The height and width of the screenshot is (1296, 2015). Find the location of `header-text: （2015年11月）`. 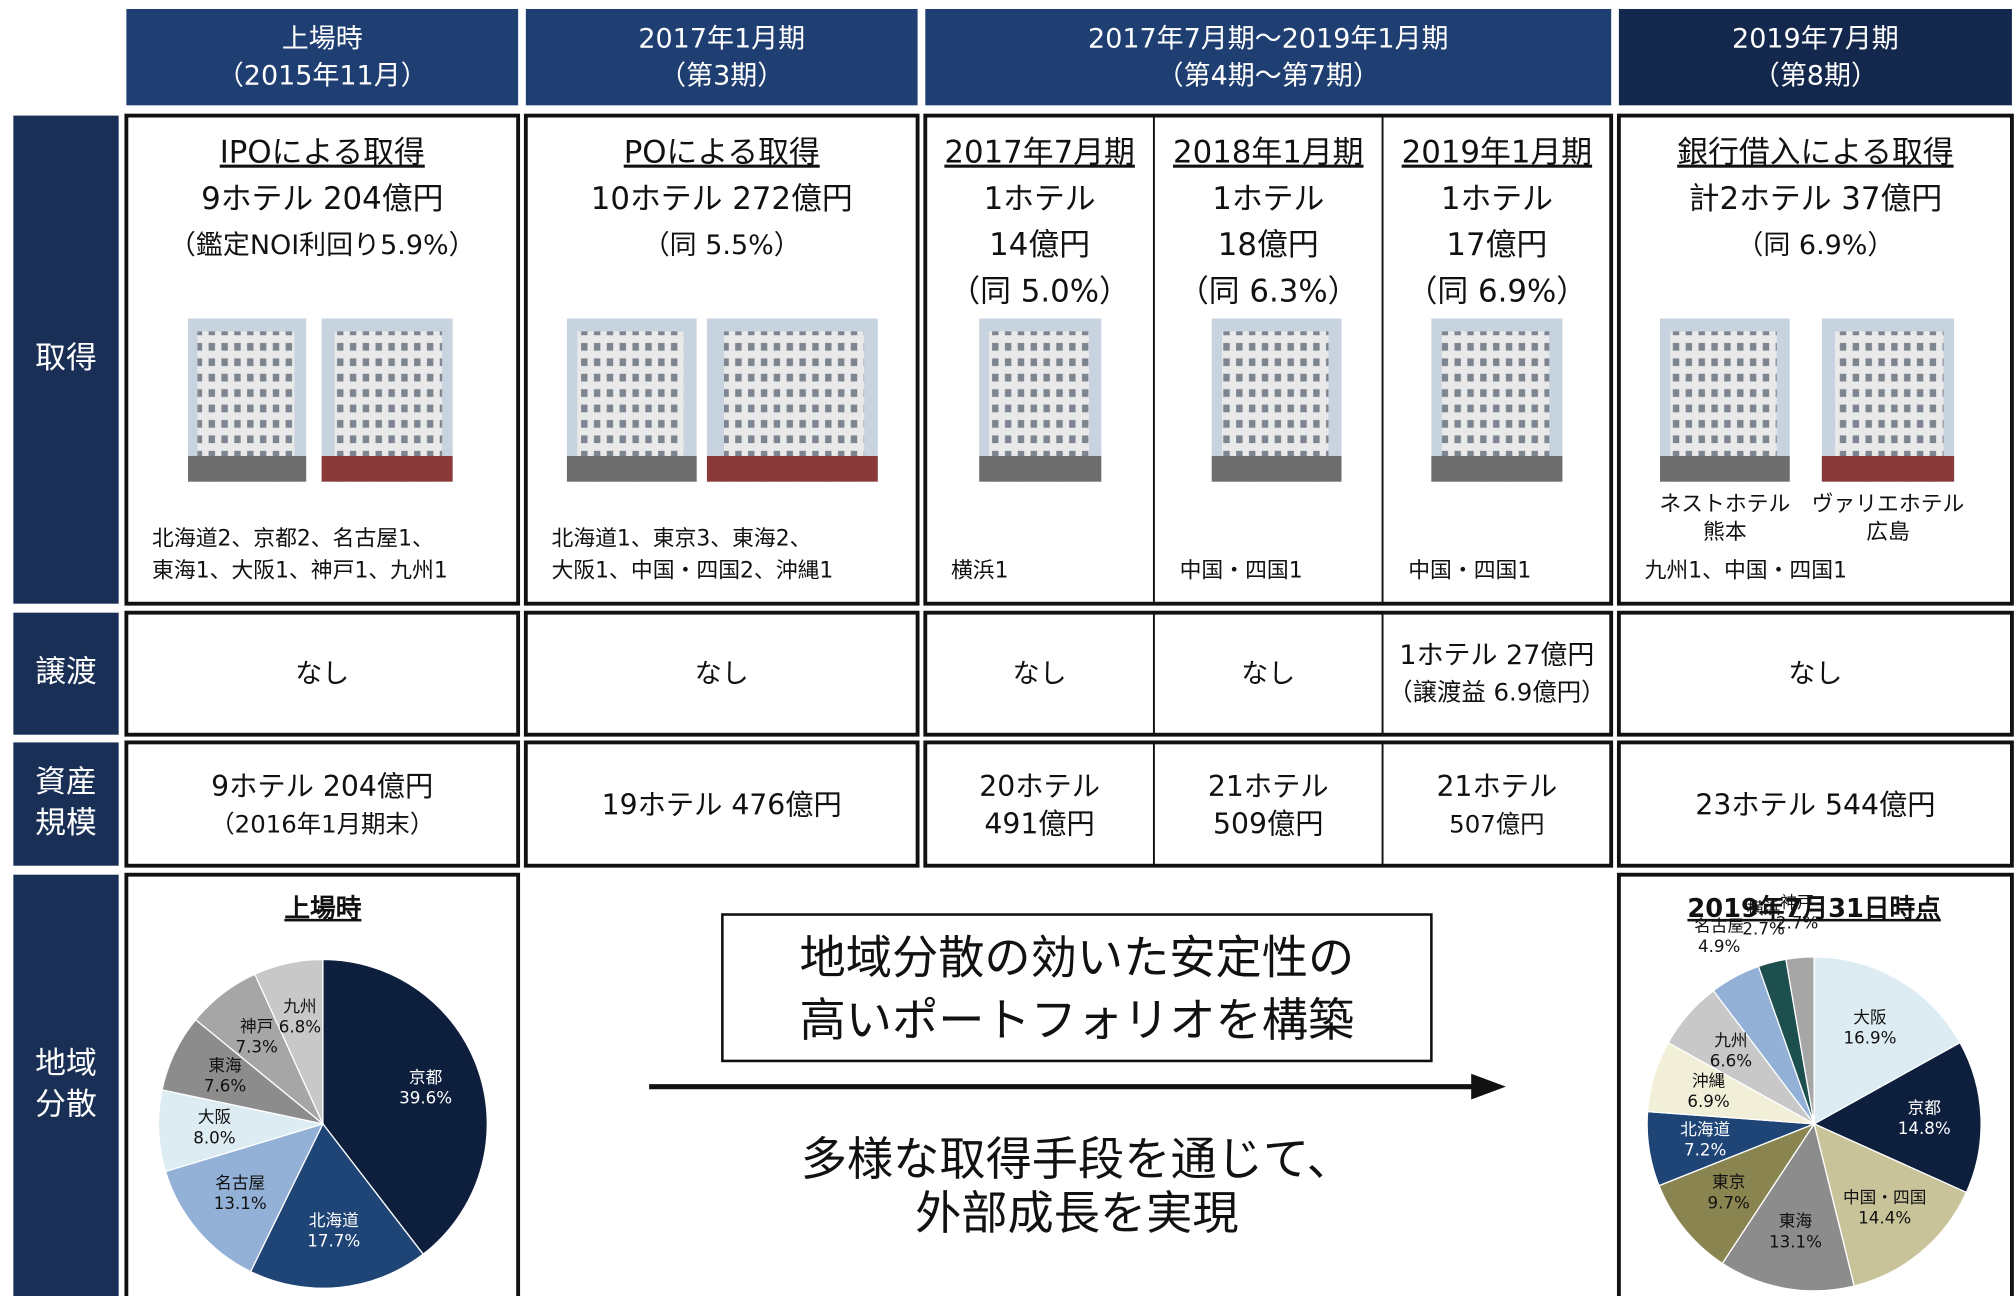

header-text: （2015年11月） is located at coordinates (322, 76).